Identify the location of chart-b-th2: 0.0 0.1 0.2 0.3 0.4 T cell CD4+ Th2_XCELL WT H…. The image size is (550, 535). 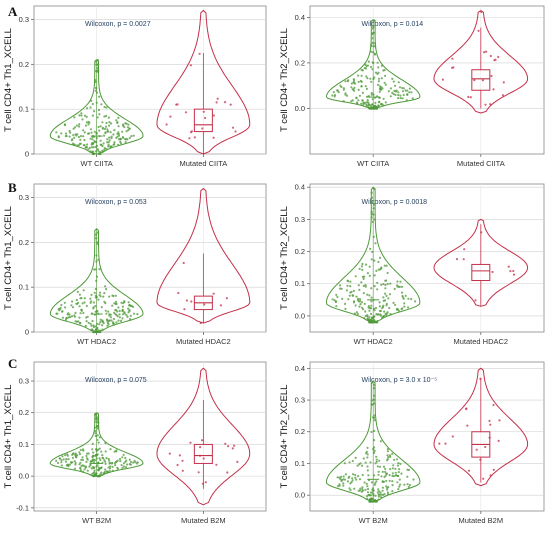
(412, 264).